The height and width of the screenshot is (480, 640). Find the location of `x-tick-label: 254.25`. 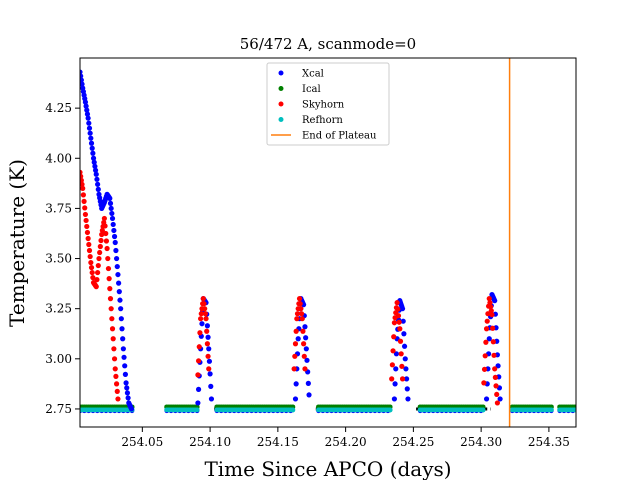

x-tick-label: 254.25 is located at coordinates (413, 442).